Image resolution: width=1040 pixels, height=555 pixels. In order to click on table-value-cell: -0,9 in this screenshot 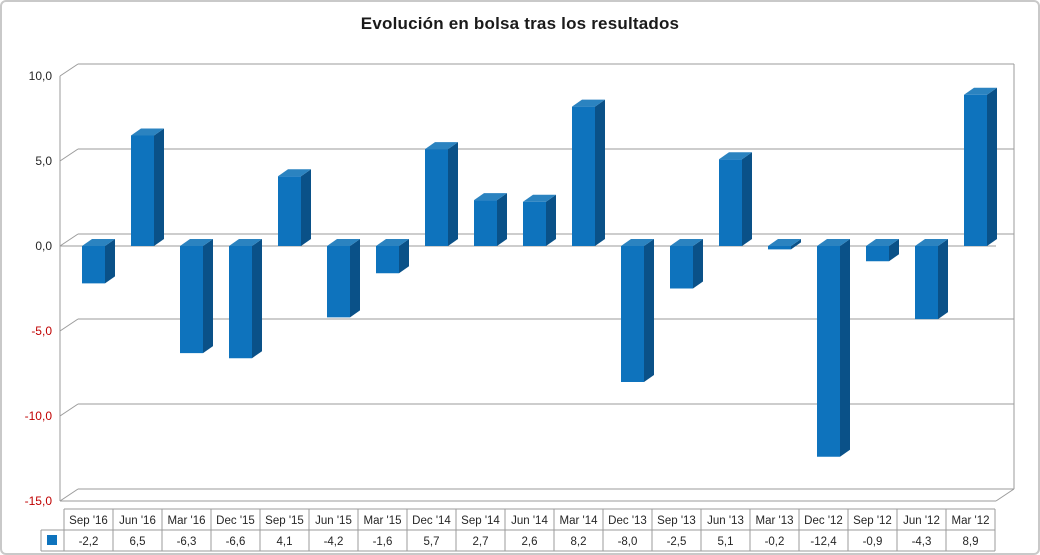, I will do `click(873, 542)`.